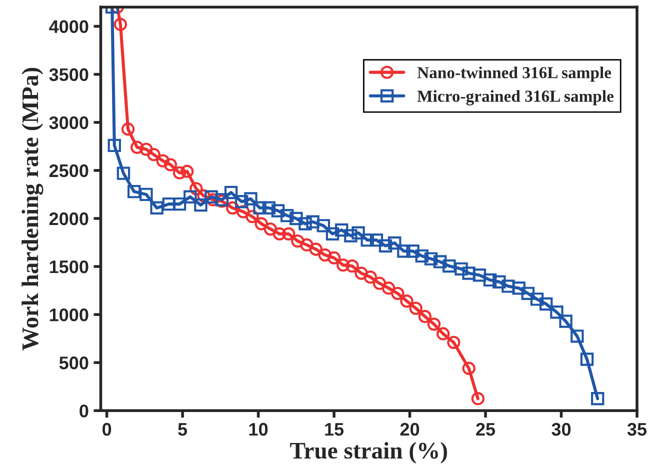  What do you see at coordinates (515, 98) in the screenshot?
I see `legend-label: Micro-grained 316L sample` at bounding box center [515, 98].